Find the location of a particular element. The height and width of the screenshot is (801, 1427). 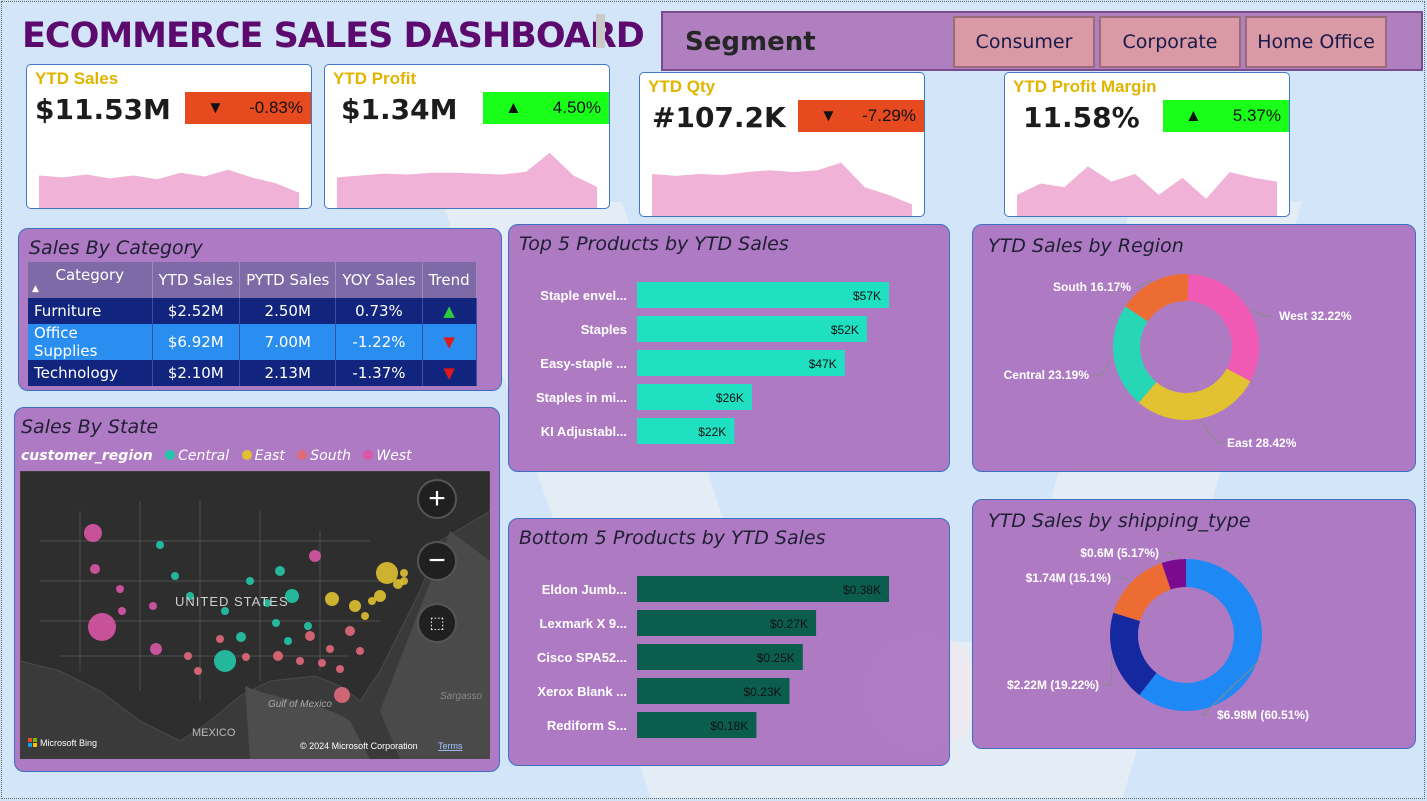

kpi-card-ytd-profit-margin: YTD Profit Margin 11.58% ▲ 5.37% is located at coordinates (1147, 144).